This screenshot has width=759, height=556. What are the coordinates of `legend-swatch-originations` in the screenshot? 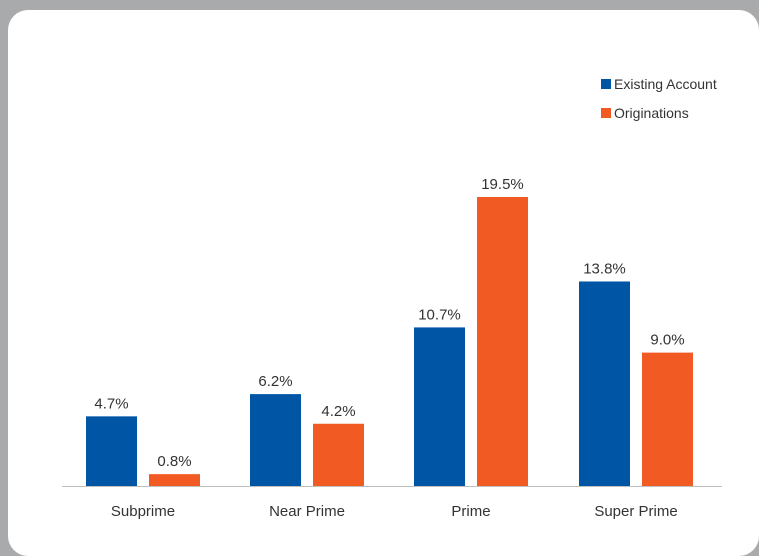 It's located at (606, 113).